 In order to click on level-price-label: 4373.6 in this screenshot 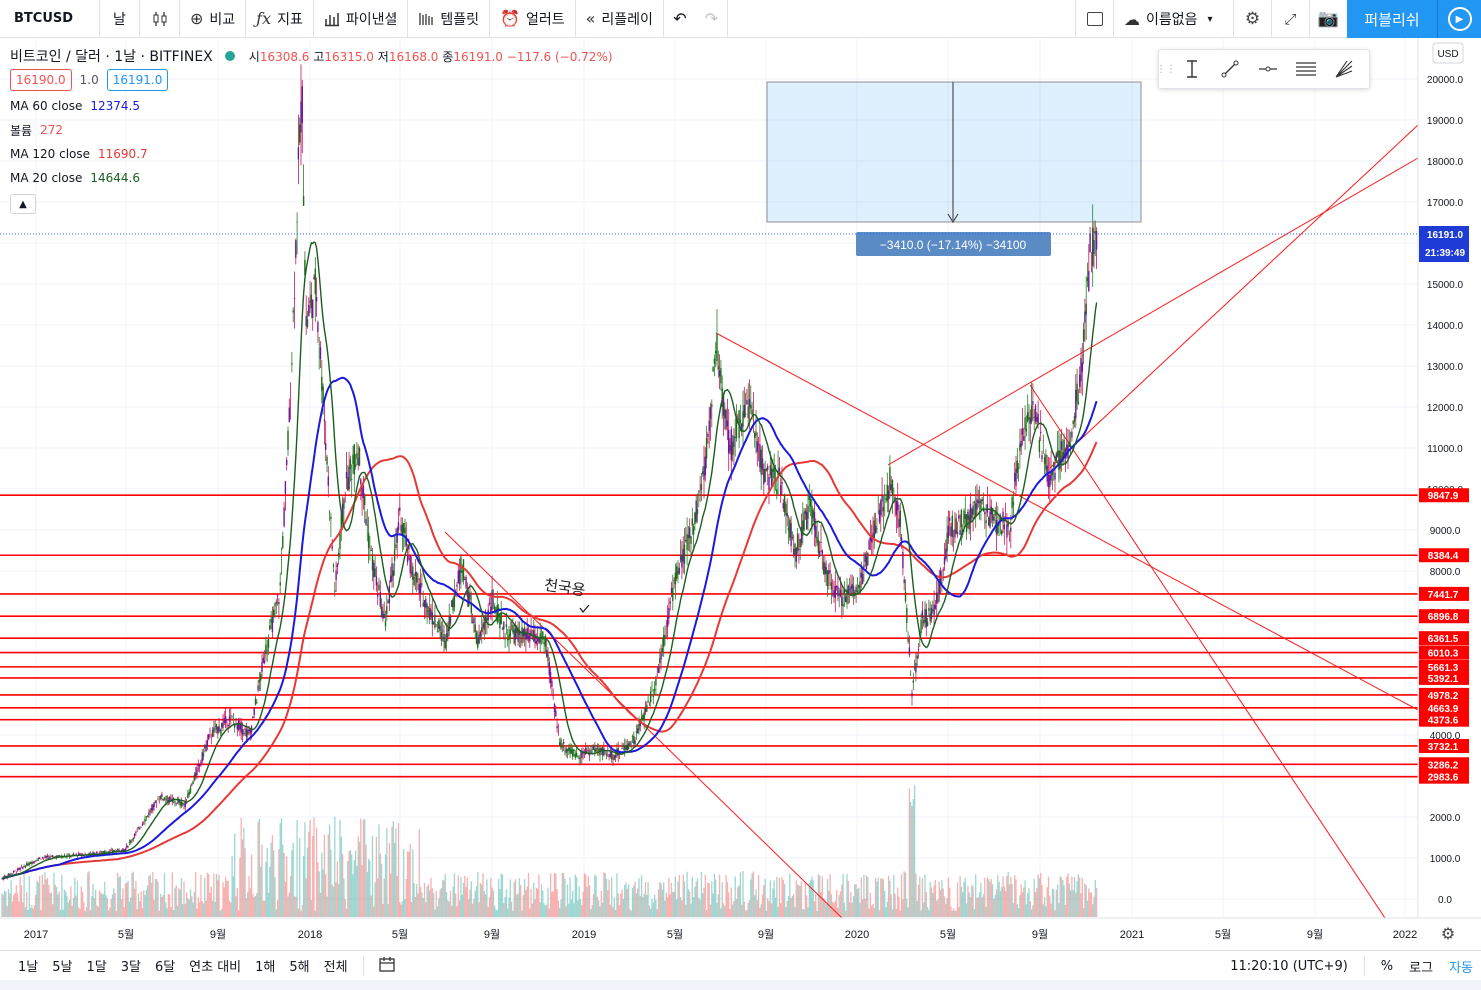, I will do `click(1443, 721)`.